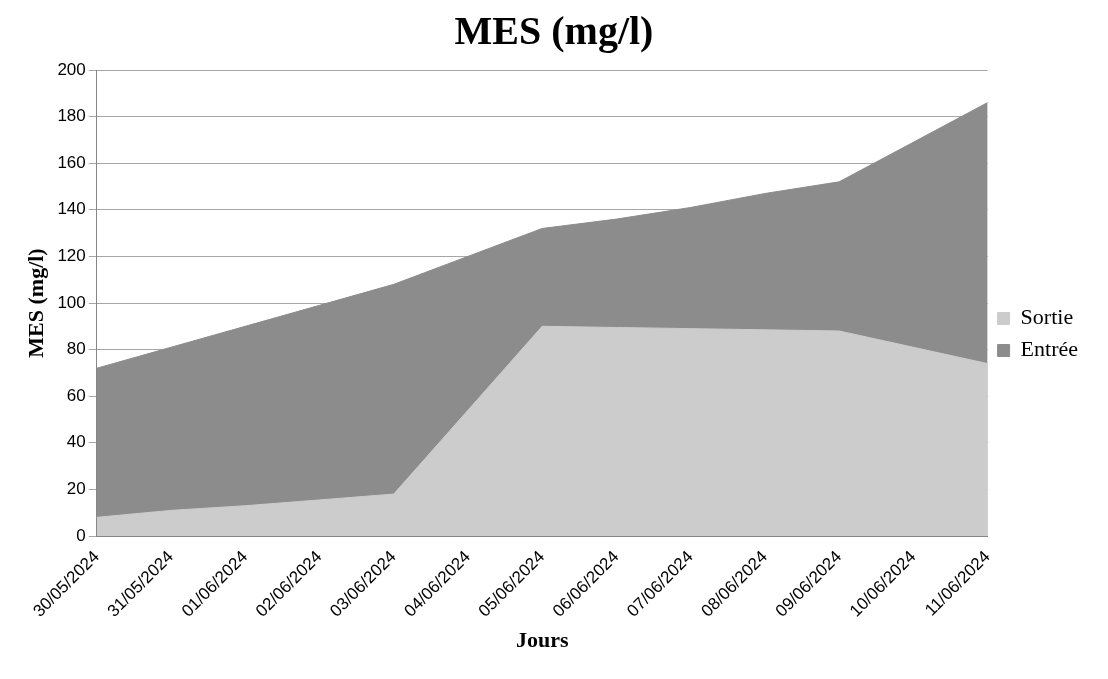 The width and height of the screenshot is (1108, 679). I want to click on legend-label: Entrée, so click(1049, 349).